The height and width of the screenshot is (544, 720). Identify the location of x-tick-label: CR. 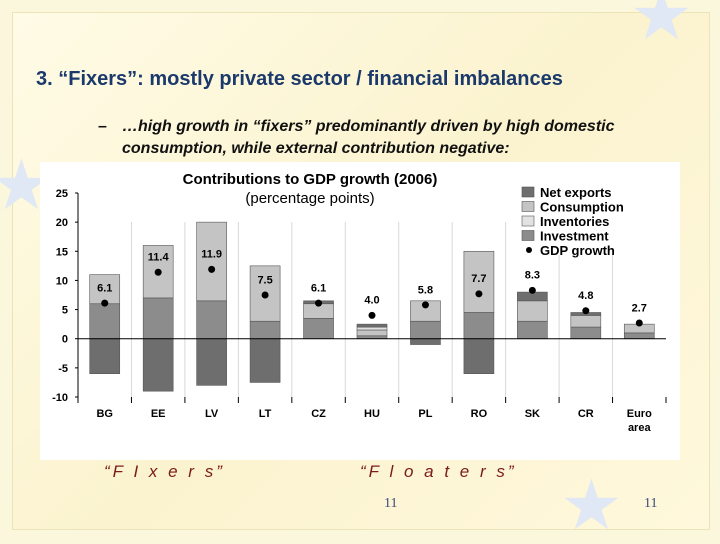
(586, 414).